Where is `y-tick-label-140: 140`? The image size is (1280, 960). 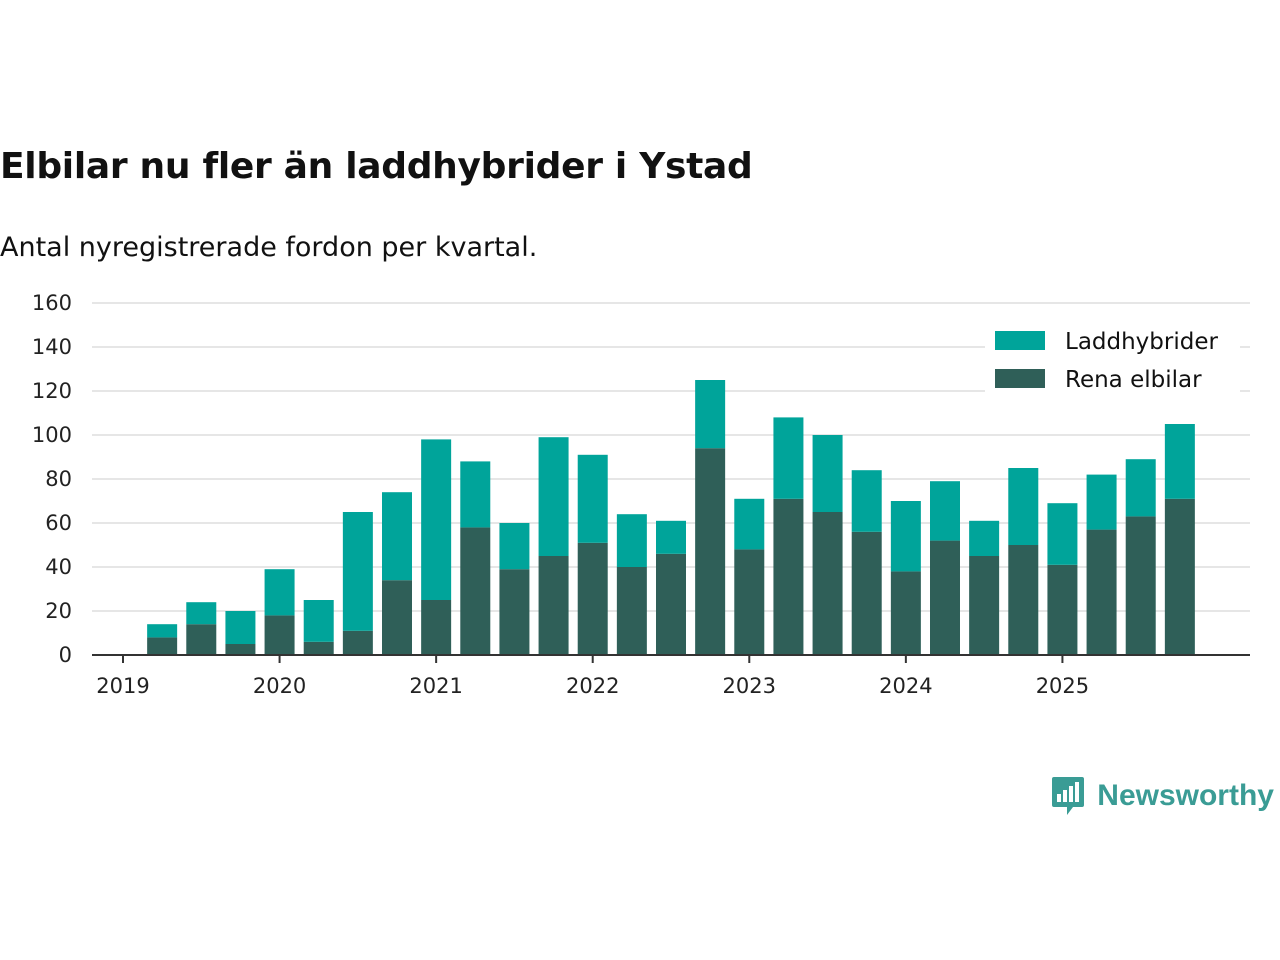
y-tick-label-140: 140 is located at coordinates (52, 347).